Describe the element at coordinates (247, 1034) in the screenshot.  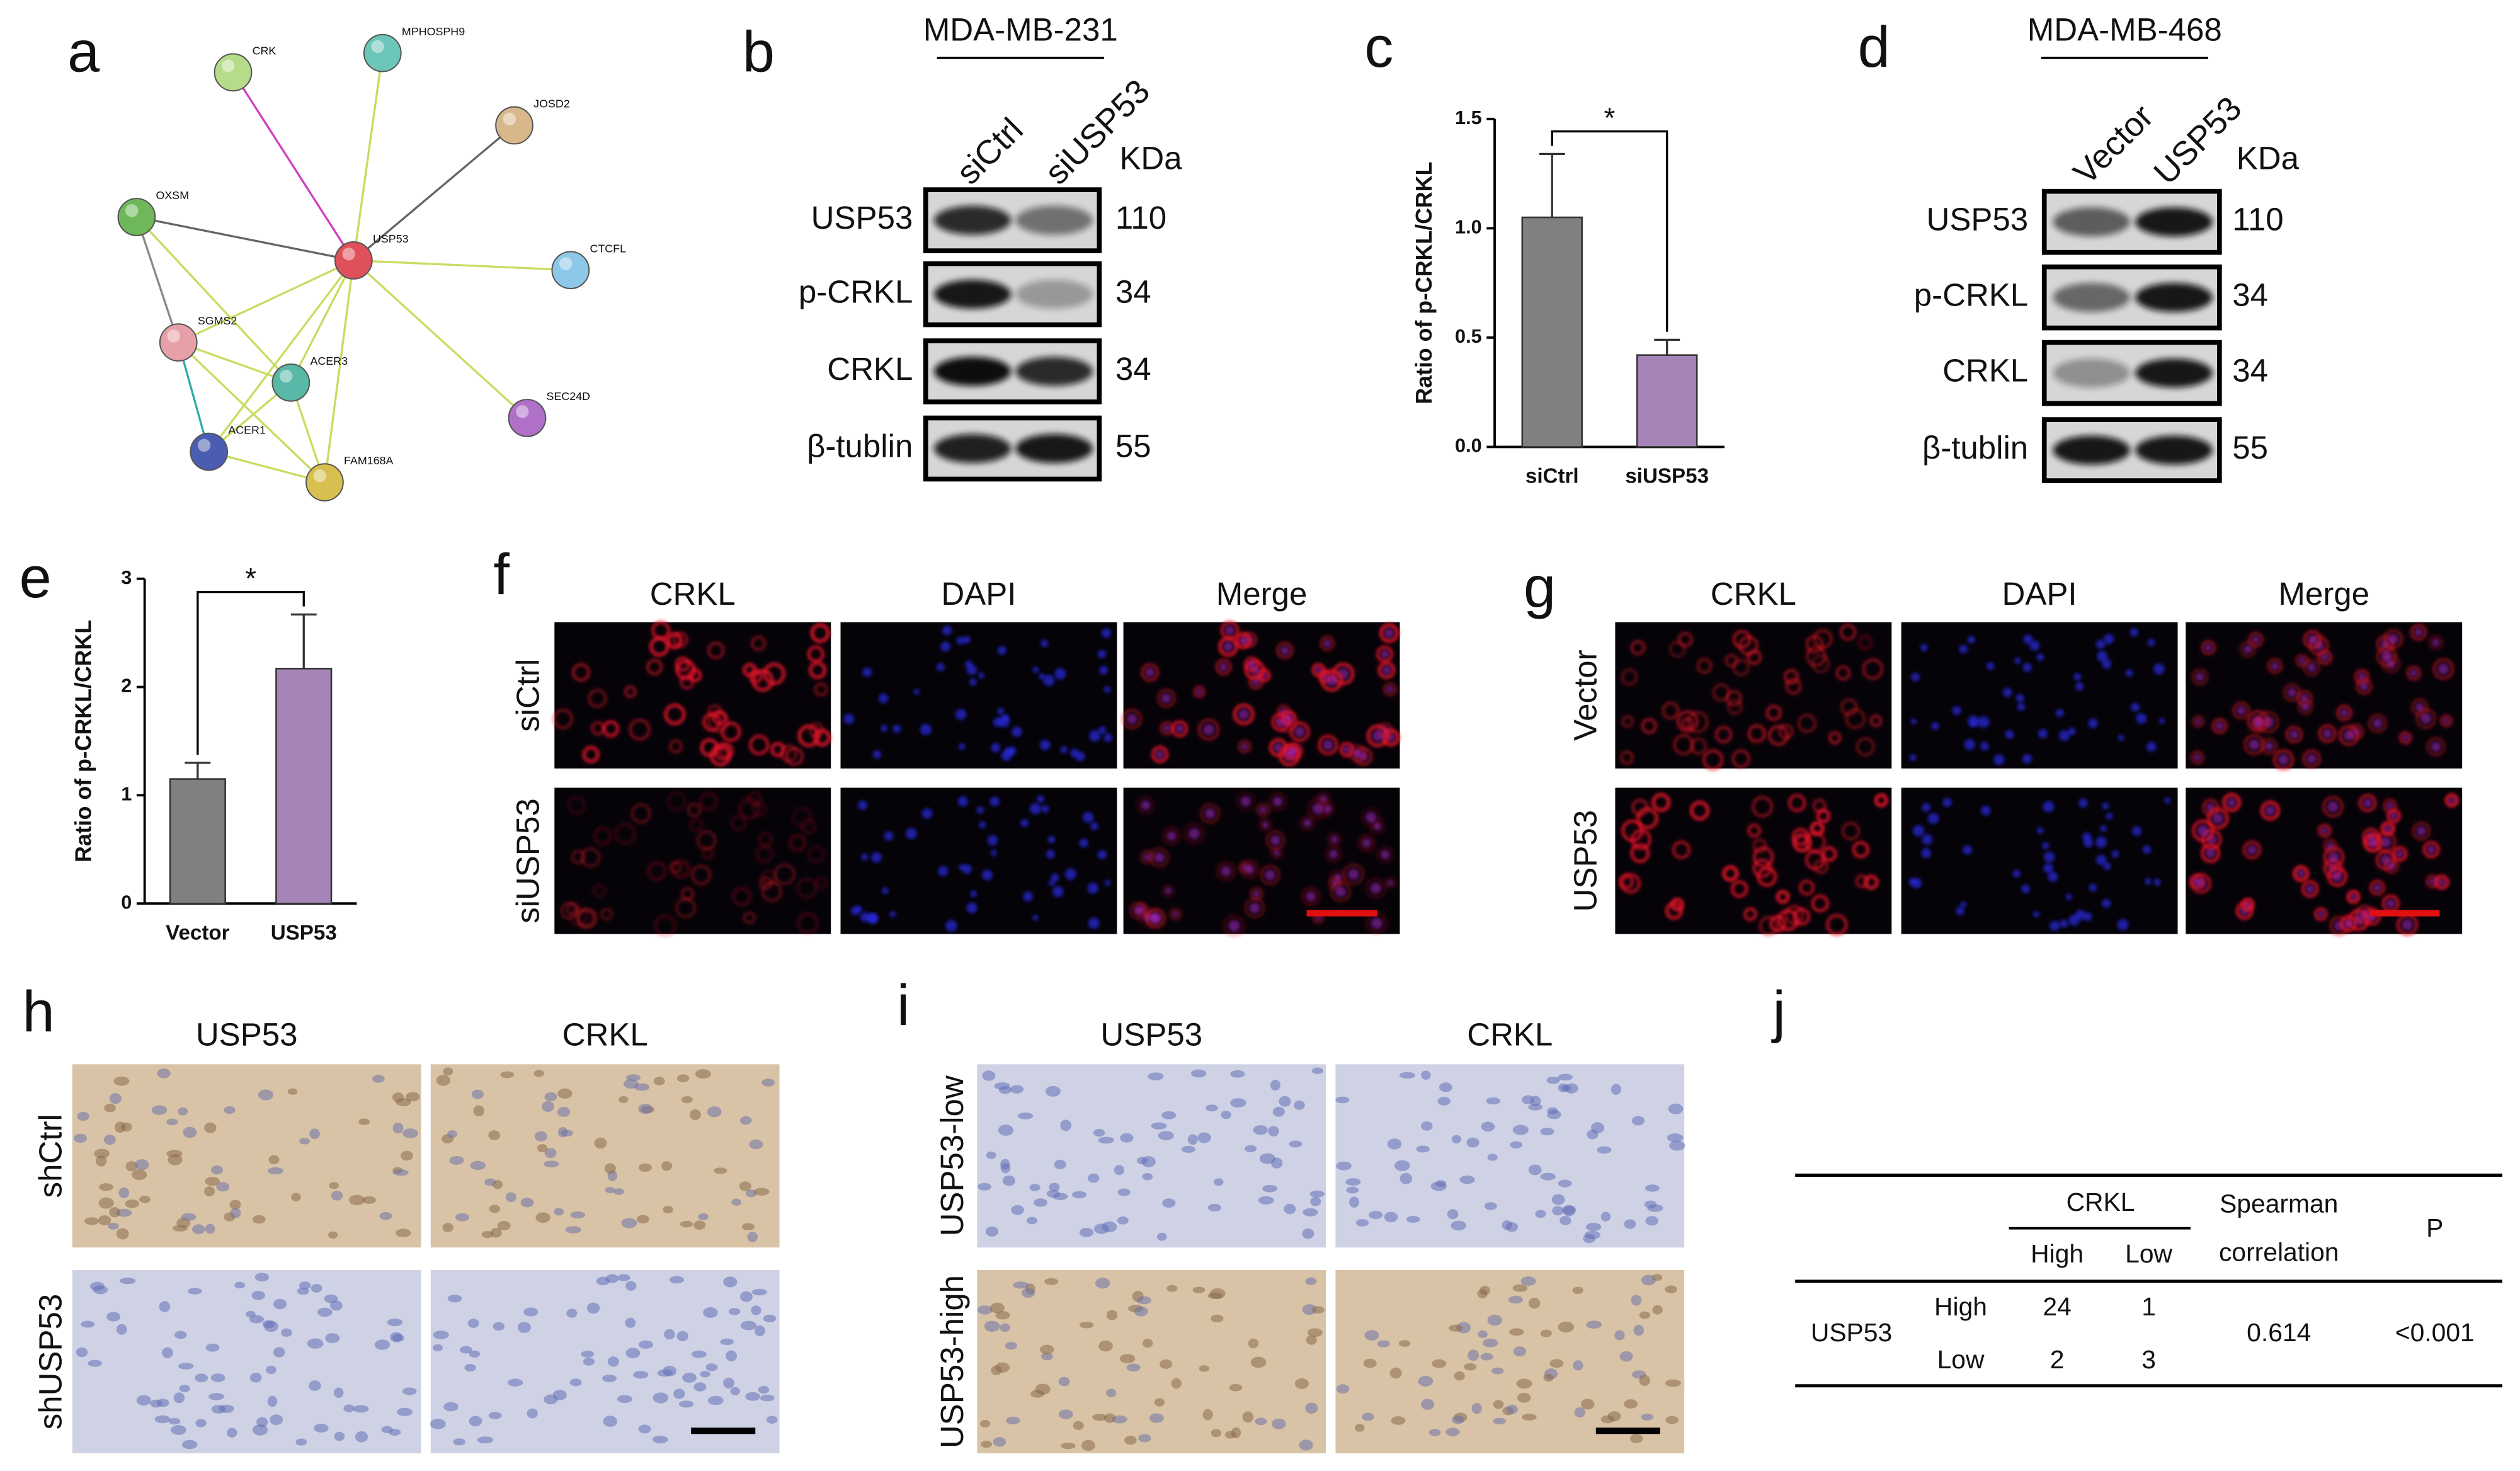
I see `column-header: USP53` at that location.